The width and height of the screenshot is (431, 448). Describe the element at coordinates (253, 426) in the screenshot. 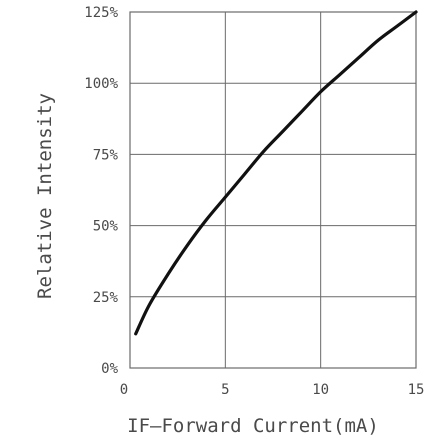

I see `x-axis-label: IF–Forward Current(mA)` at that location.